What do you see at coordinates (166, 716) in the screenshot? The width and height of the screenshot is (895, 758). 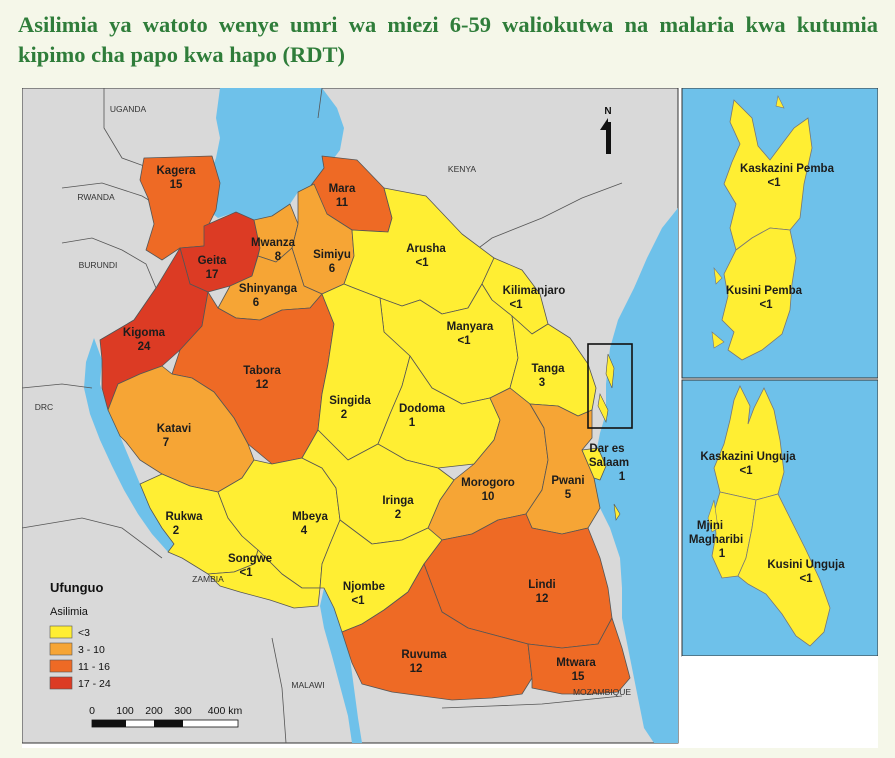 I see `scale-bar: 0 100 200 300 400 km` at bounding box center [166, 716].